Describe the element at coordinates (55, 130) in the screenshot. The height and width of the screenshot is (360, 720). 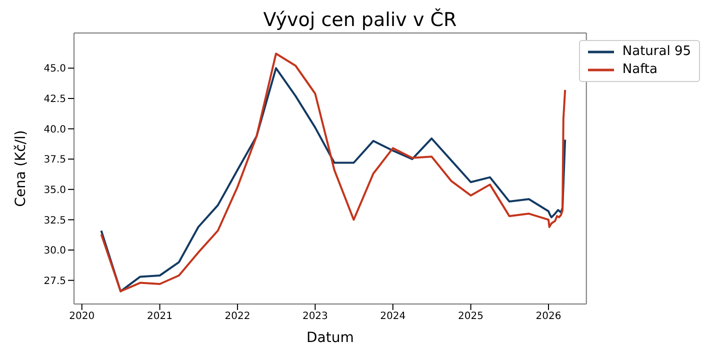
I see `y-tick-label: 40.0` at that location.